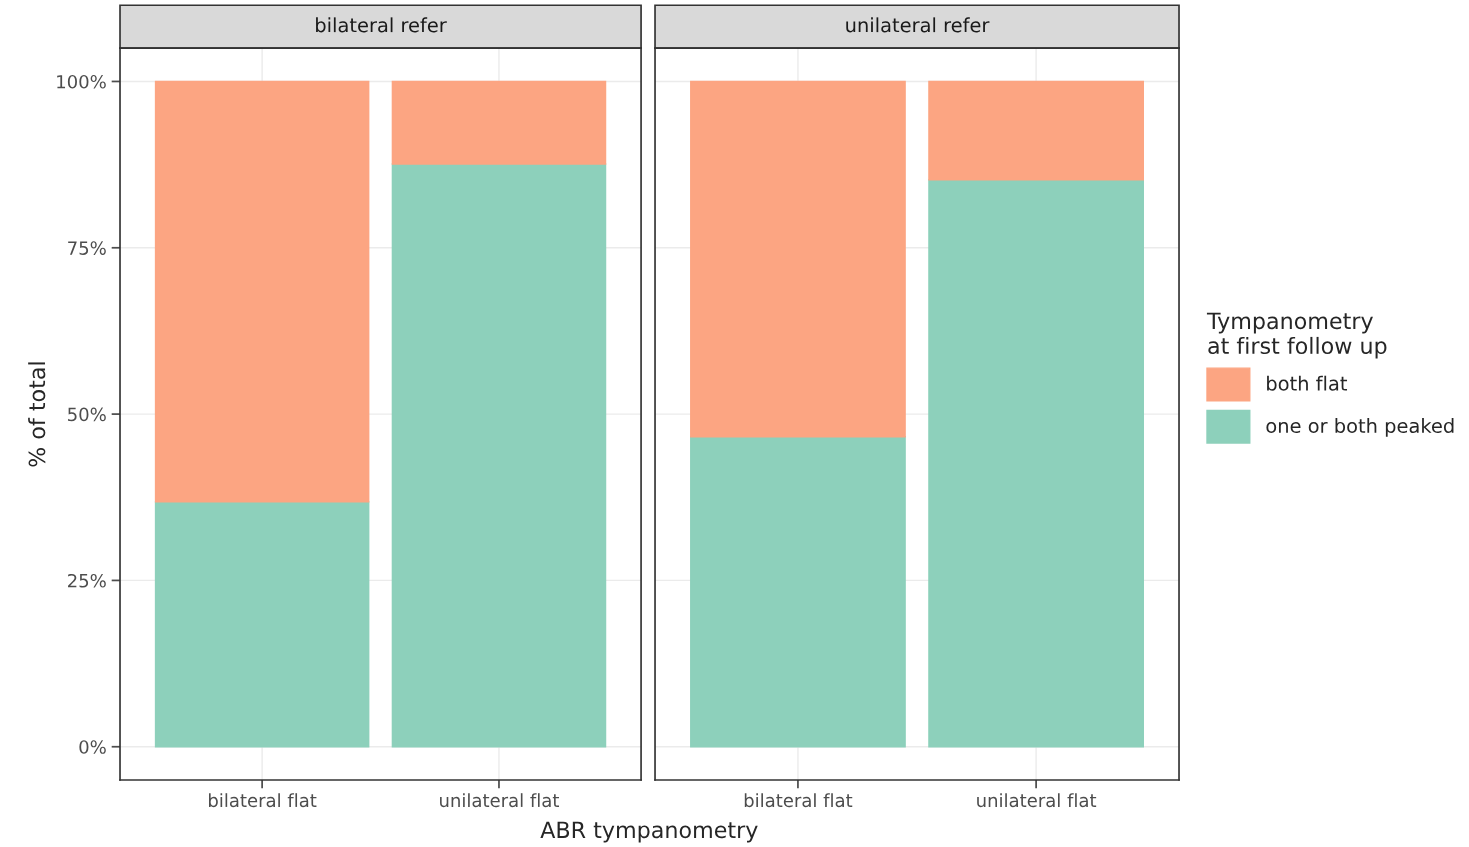 This screenshot has width=1469, height=847. Describe the element at coordinates (81, 81) in the screenshot. I see `y-tick-label: 100%` at that location.